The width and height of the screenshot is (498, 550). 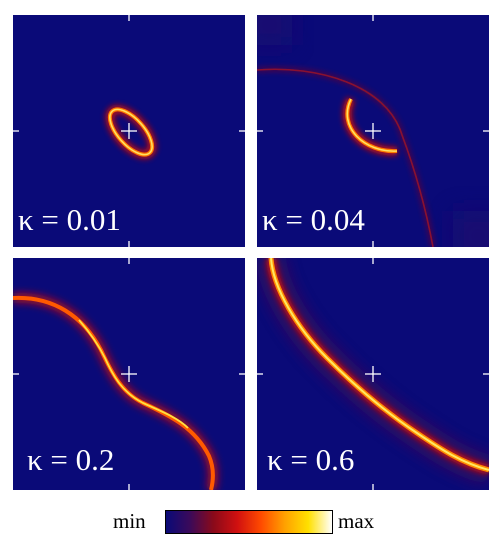 I want to click on kappa-label: κ = 0.2, so click(x=71, y=459).